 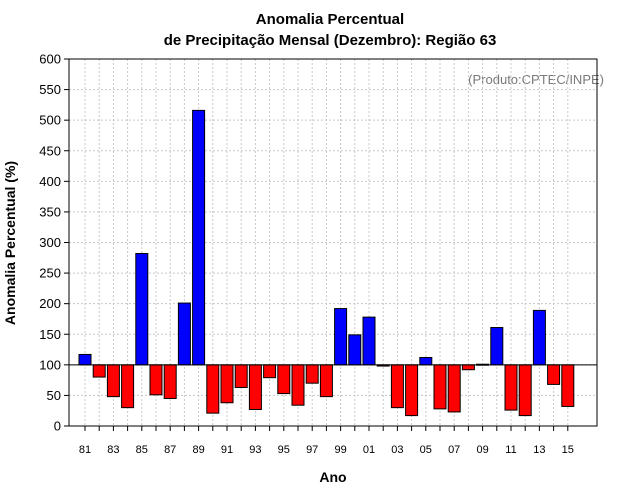 What do you see at coordinates (50, 303) in the screenshot?
I see `y-tick-label: 200` at bounding box center [50, 303].